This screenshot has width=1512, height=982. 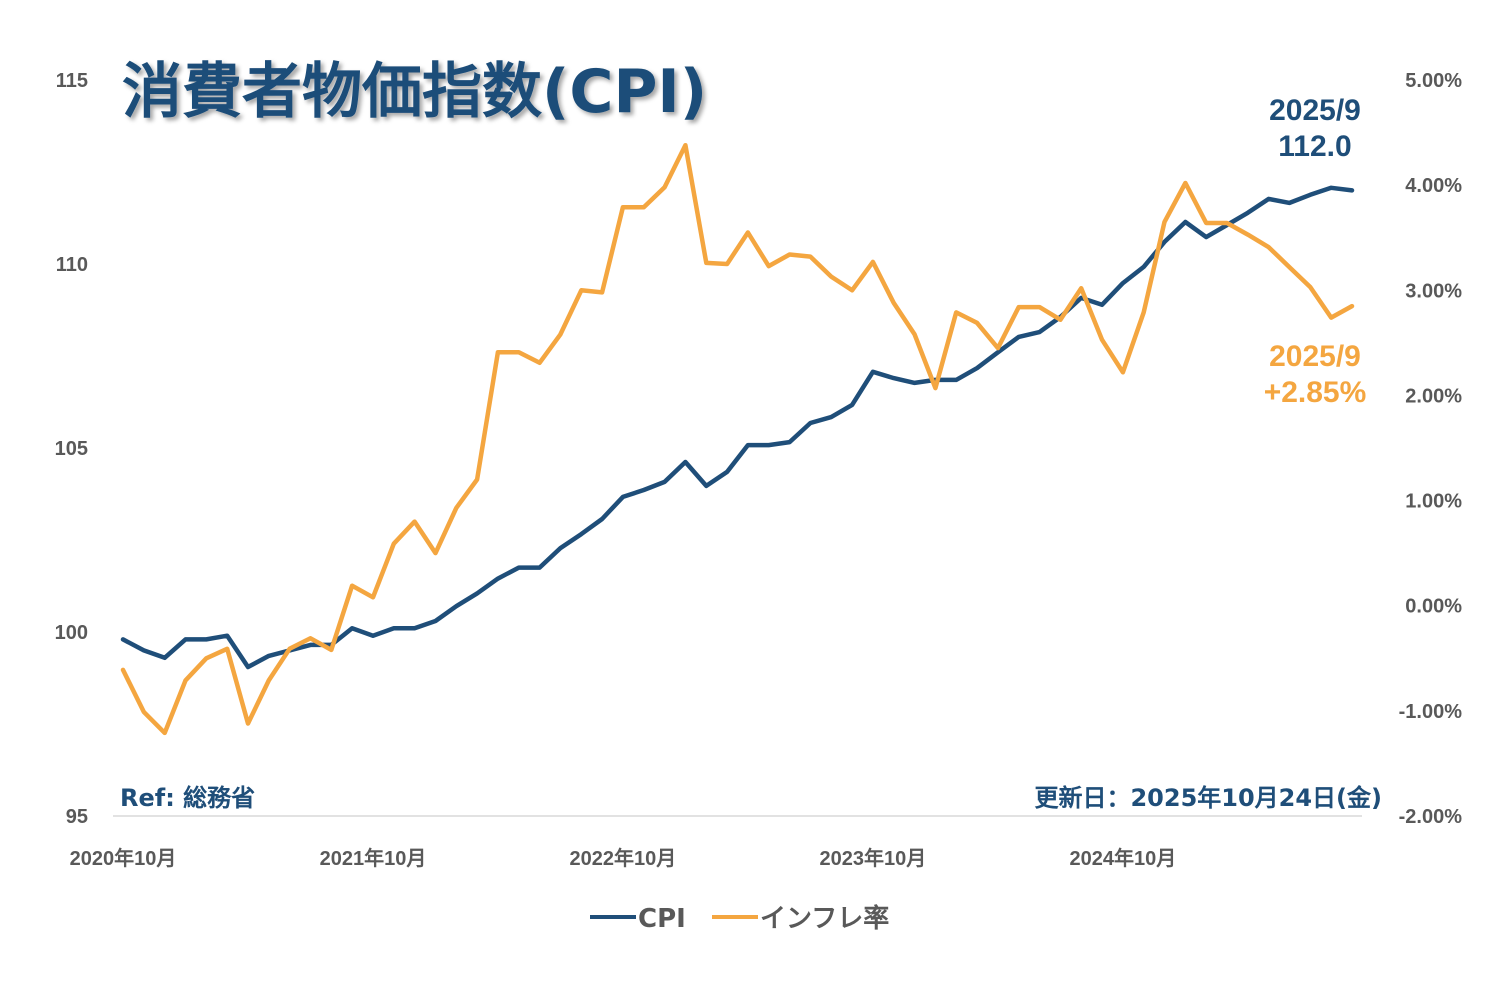 What do you see at coordinates (72, 265) in the screenshot?
I see `left-y-tick-label: 110` at bounding box center [72, 265].